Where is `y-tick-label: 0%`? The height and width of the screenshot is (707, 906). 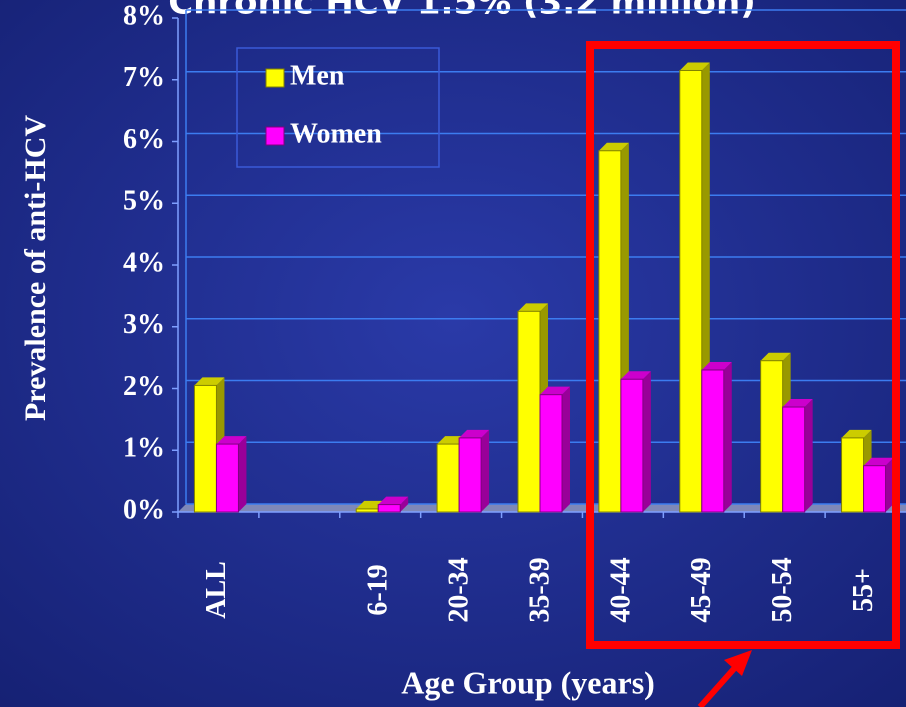
y-tick-label: 0% is located at coordinates (144, 509).